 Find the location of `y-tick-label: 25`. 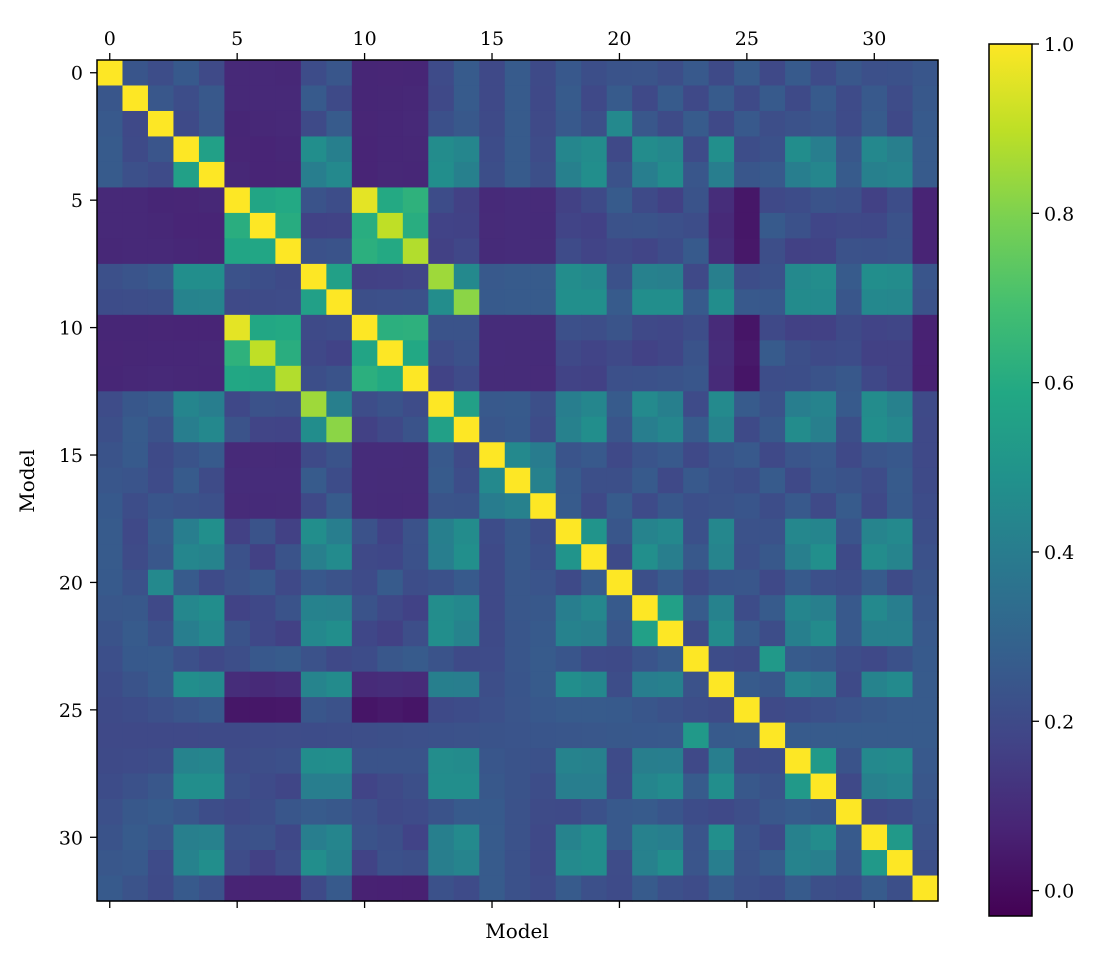

y-tick-label: 25 is located at coordinates (71, 711).